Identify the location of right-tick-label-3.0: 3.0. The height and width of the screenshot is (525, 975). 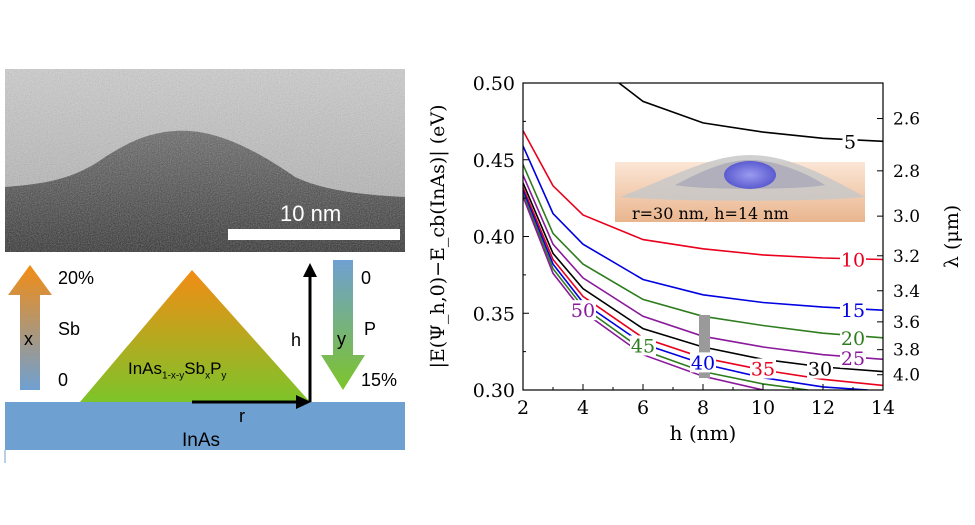
(906, 217).